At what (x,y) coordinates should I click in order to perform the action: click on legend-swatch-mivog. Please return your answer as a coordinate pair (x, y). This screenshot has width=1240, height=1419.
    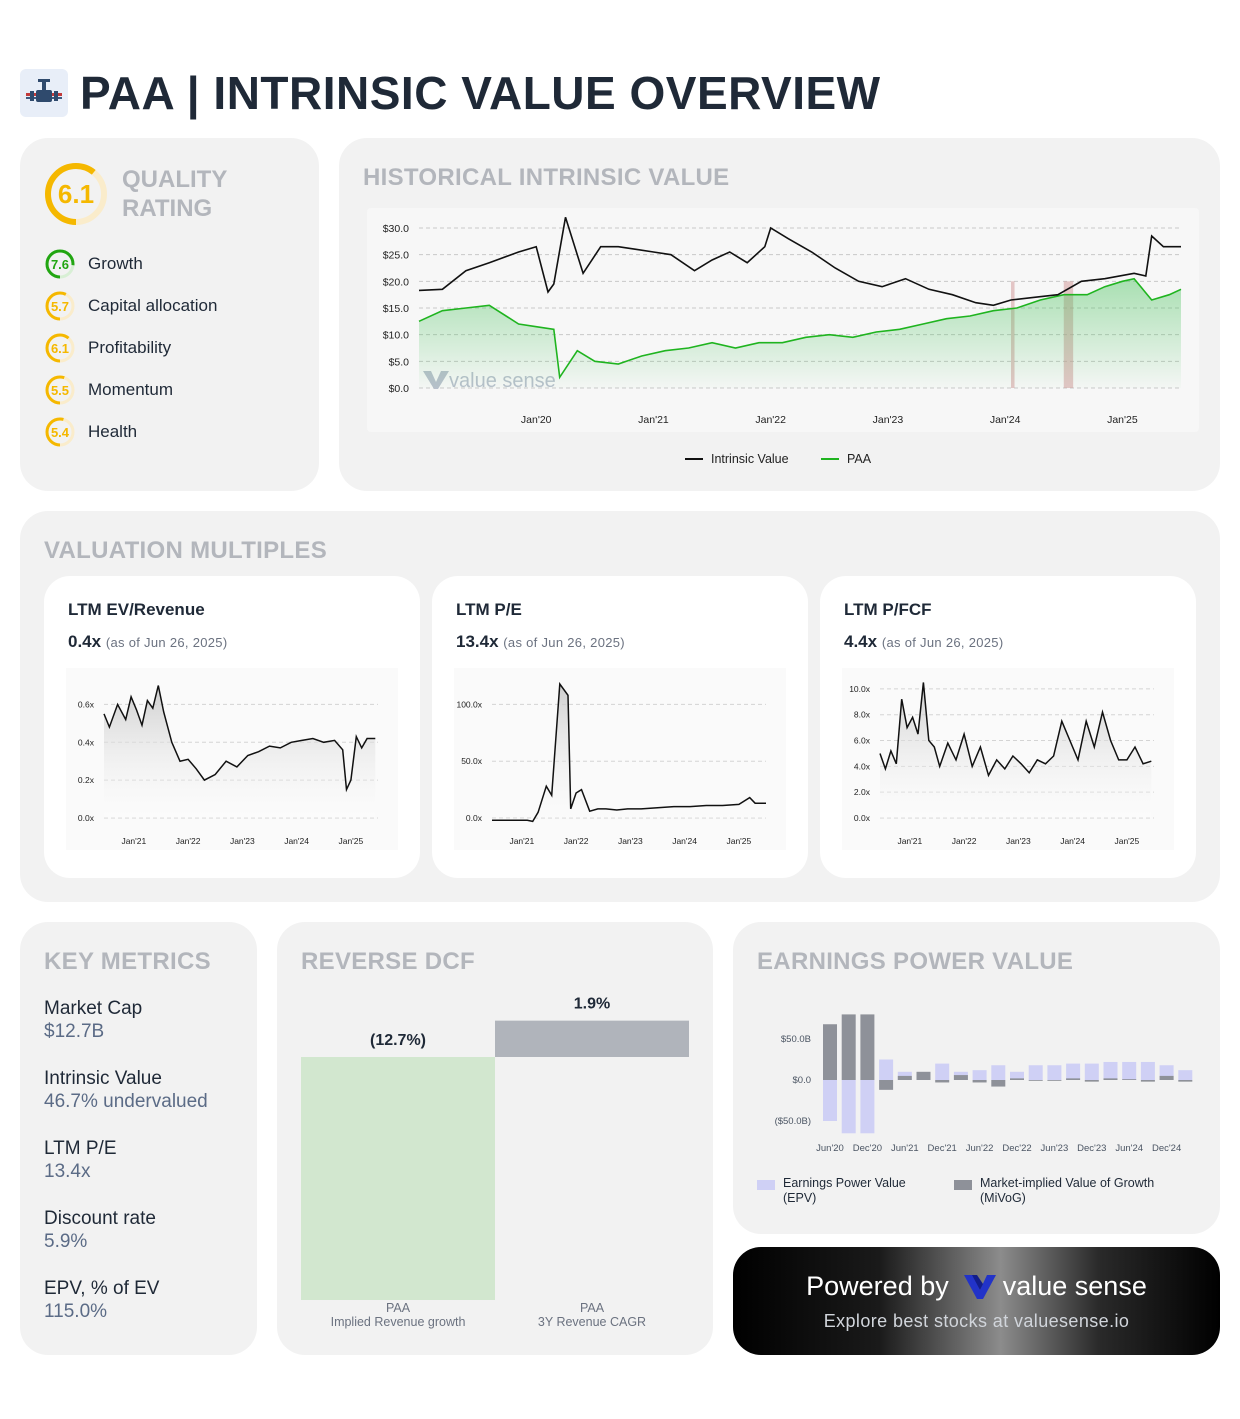
    Looking at the image, I should click on (963, 1185).